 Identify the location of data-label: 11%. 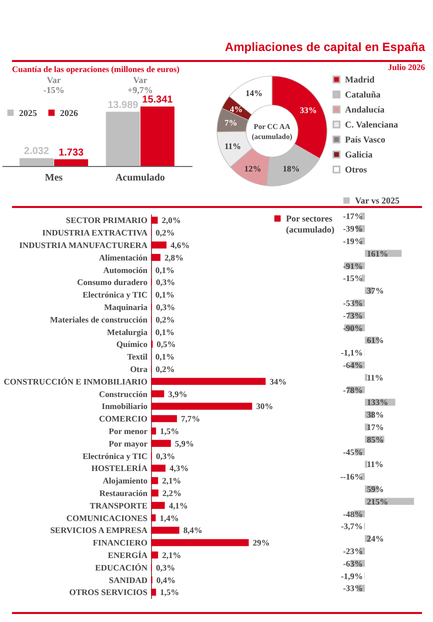
(375, 464).